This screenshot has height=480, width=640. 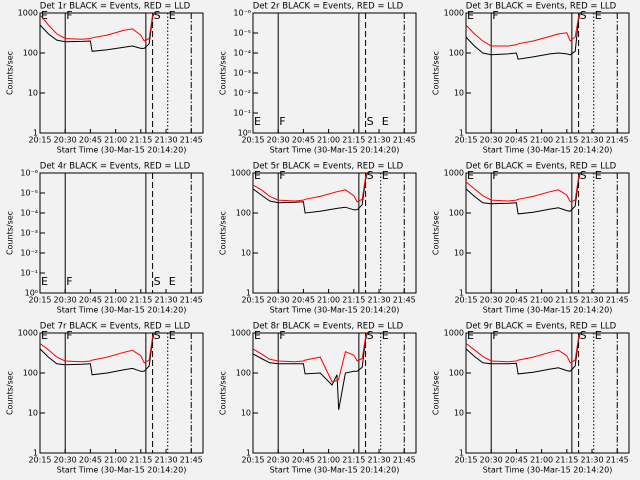 I want to click on y-tick-label: 1, so click(x=248, y=293).